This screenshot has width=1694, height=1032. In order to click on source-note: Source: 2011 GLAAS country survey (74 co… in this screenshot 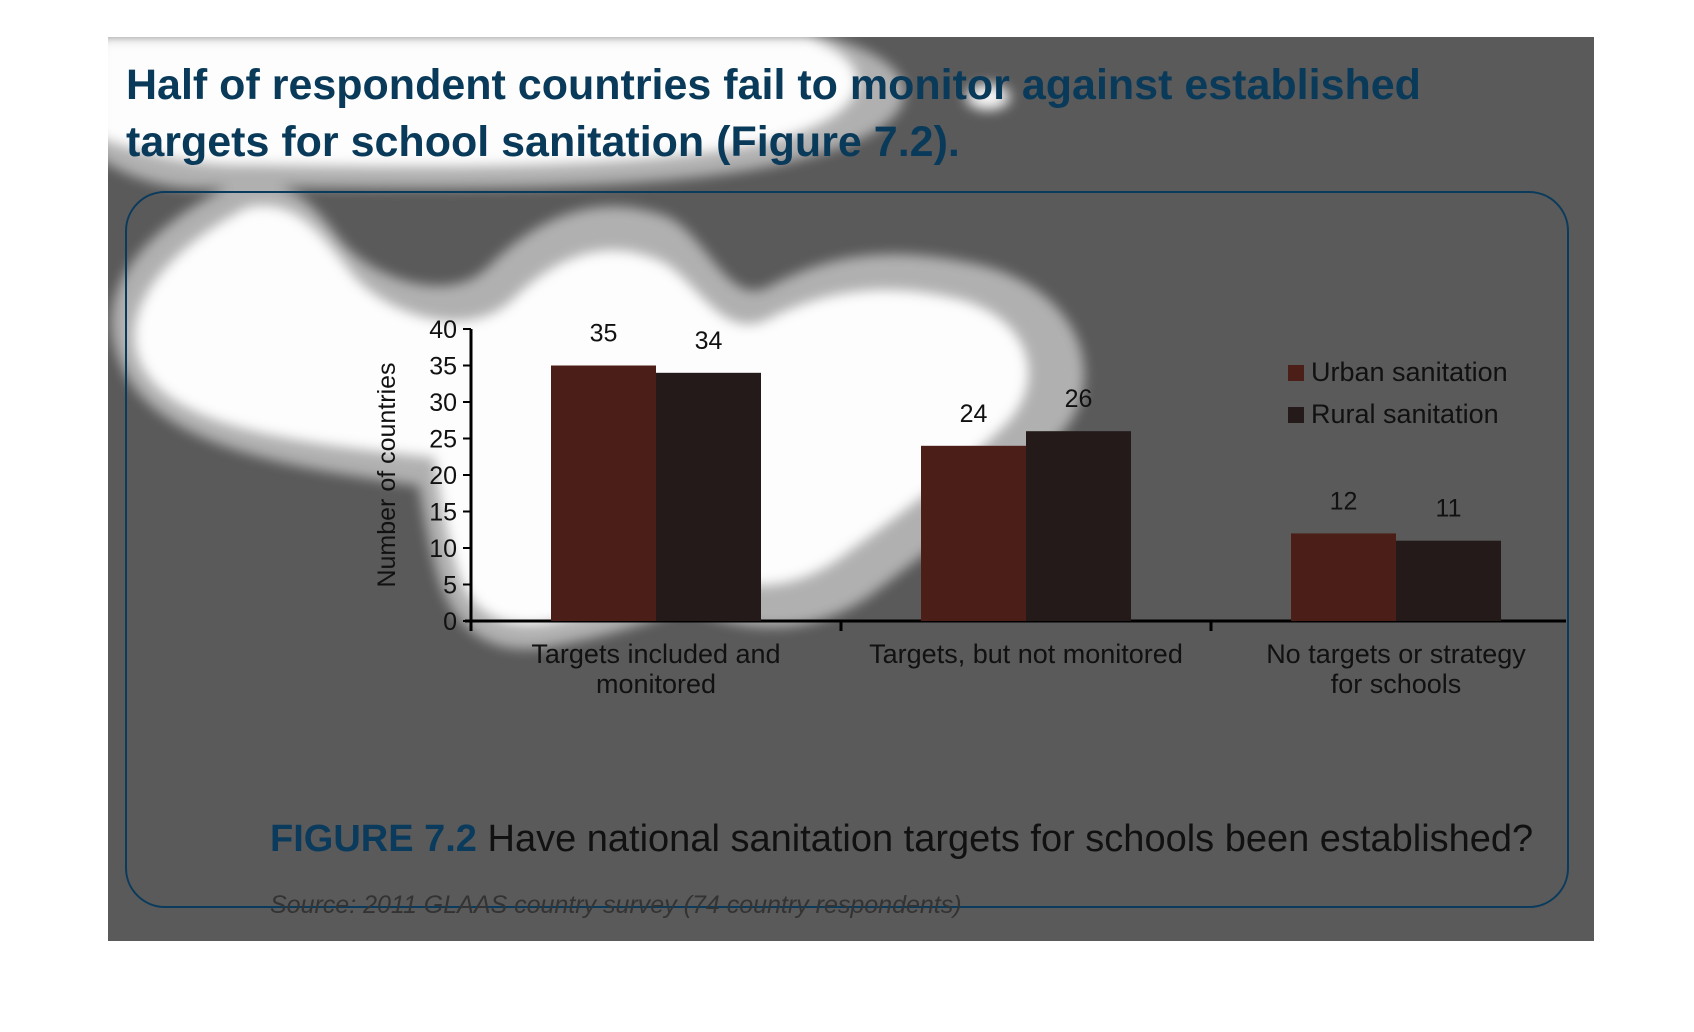, I will do `click(616, 905)`.